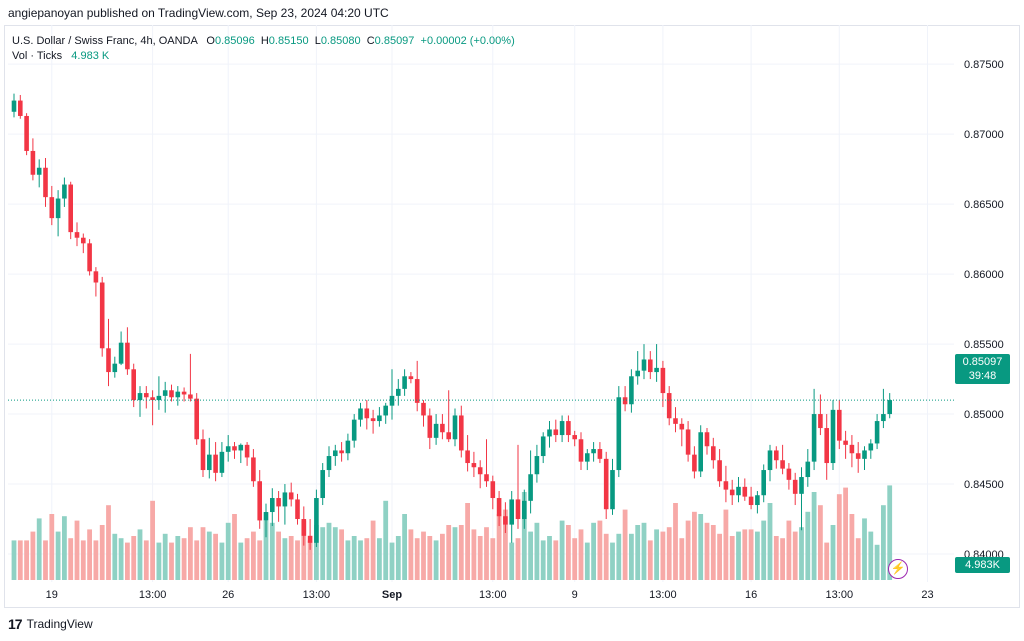 This screenshot has width=1024, height=641. I want to click on y-tick-label: 0.86000, so click(984, 275).